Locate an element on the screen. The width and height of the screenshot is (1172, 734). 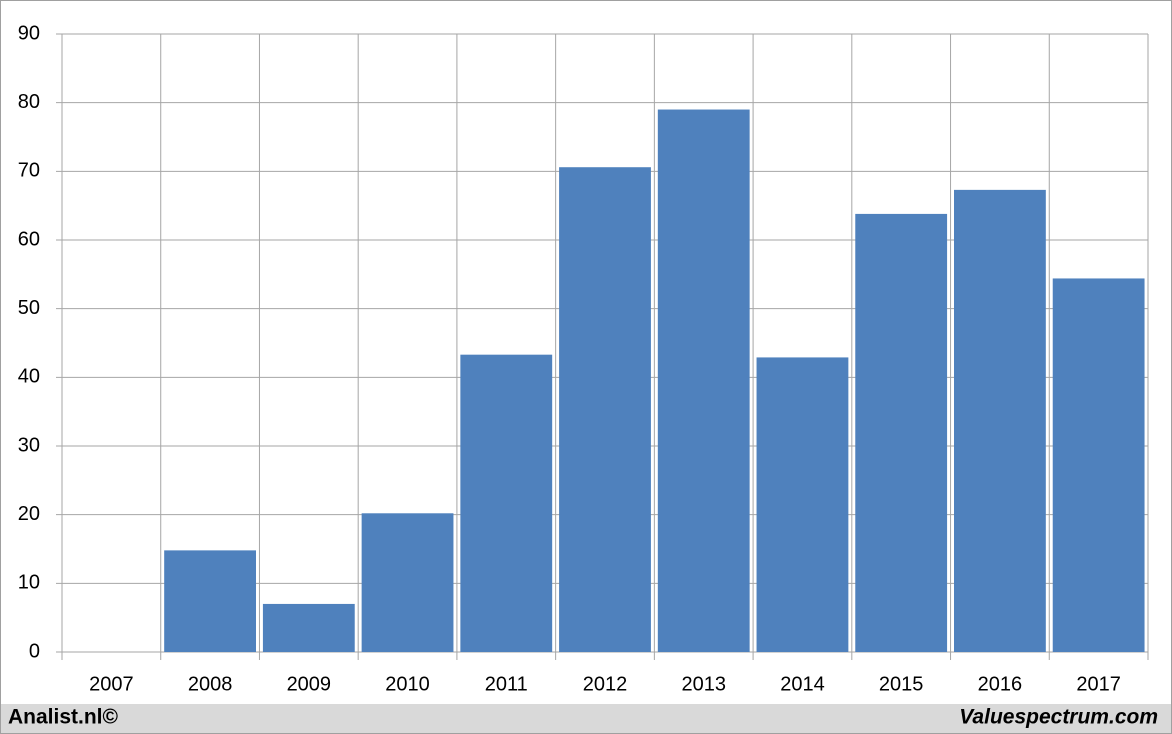
y-tick-label: 60 is located at coordinates (29, 239).